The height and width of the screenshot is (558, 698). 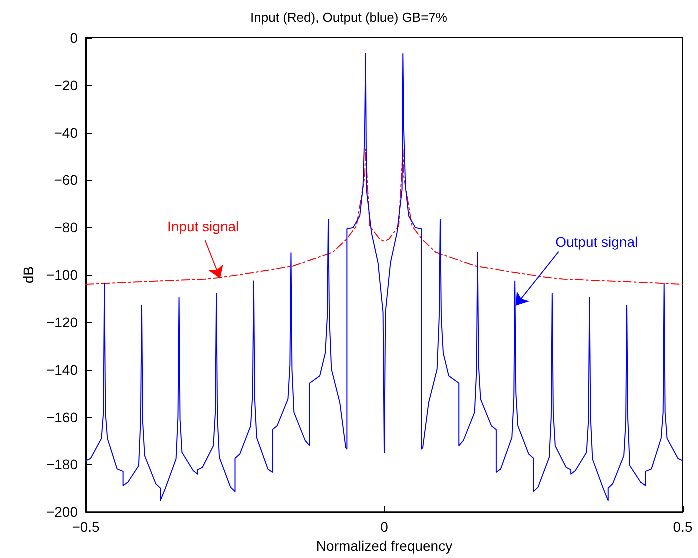 What do you see at coordinates (66, 228) in the screenshot?
I see `y-tick-label: −80` at bounding box center [66, 228].